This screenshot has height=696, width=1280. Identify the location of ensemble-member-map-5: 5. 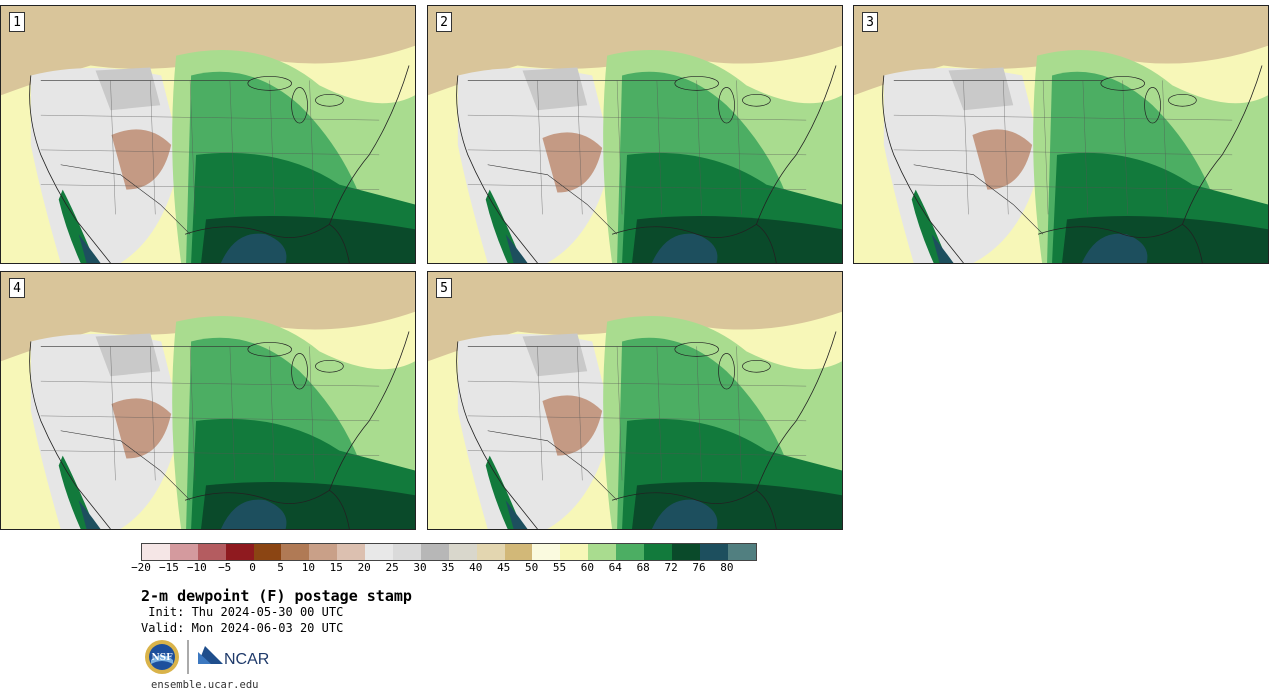
(635, 400).